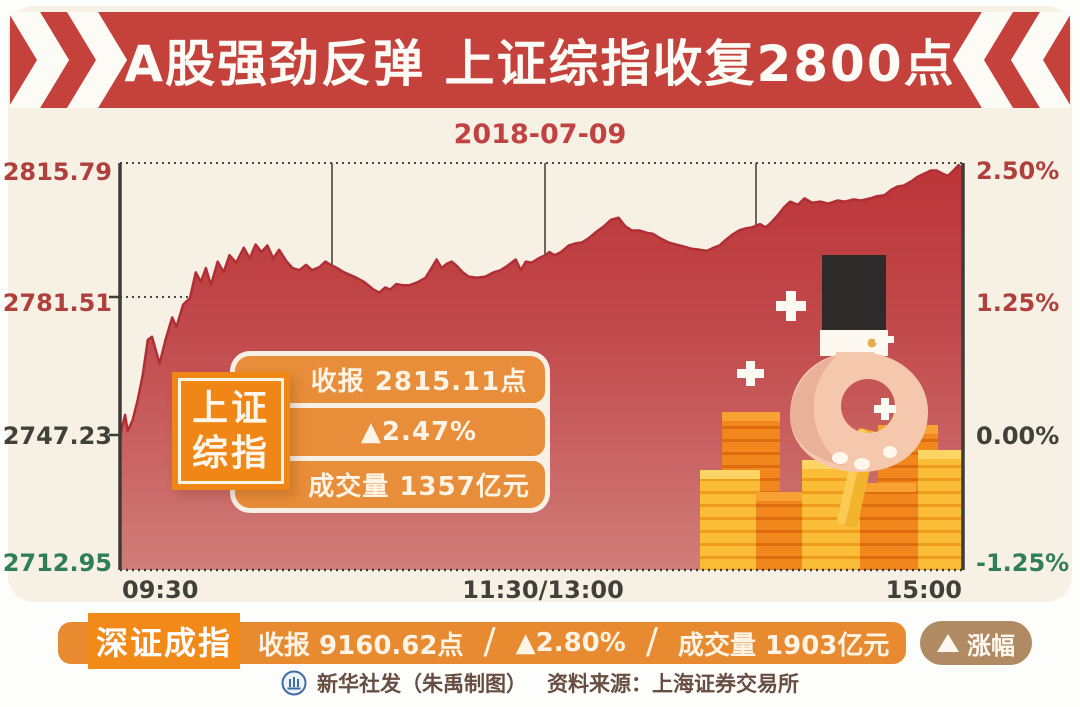 The image size is (1080, 707). Describe the element at coordinates (991, 645) in the screenshot. I see `legend-label: 涨幅` at that location.